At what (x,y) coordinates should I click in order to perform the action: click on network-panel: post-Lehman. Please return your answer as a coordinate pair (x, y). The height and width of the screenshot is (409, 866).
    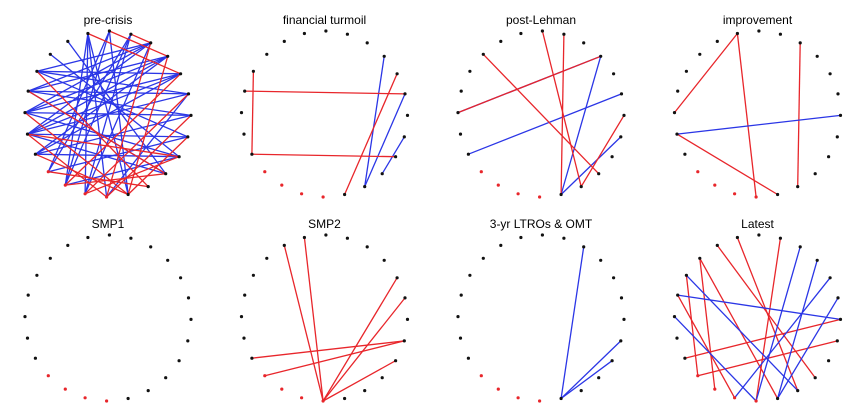
    Looking at the image, I should click on (541, 106).